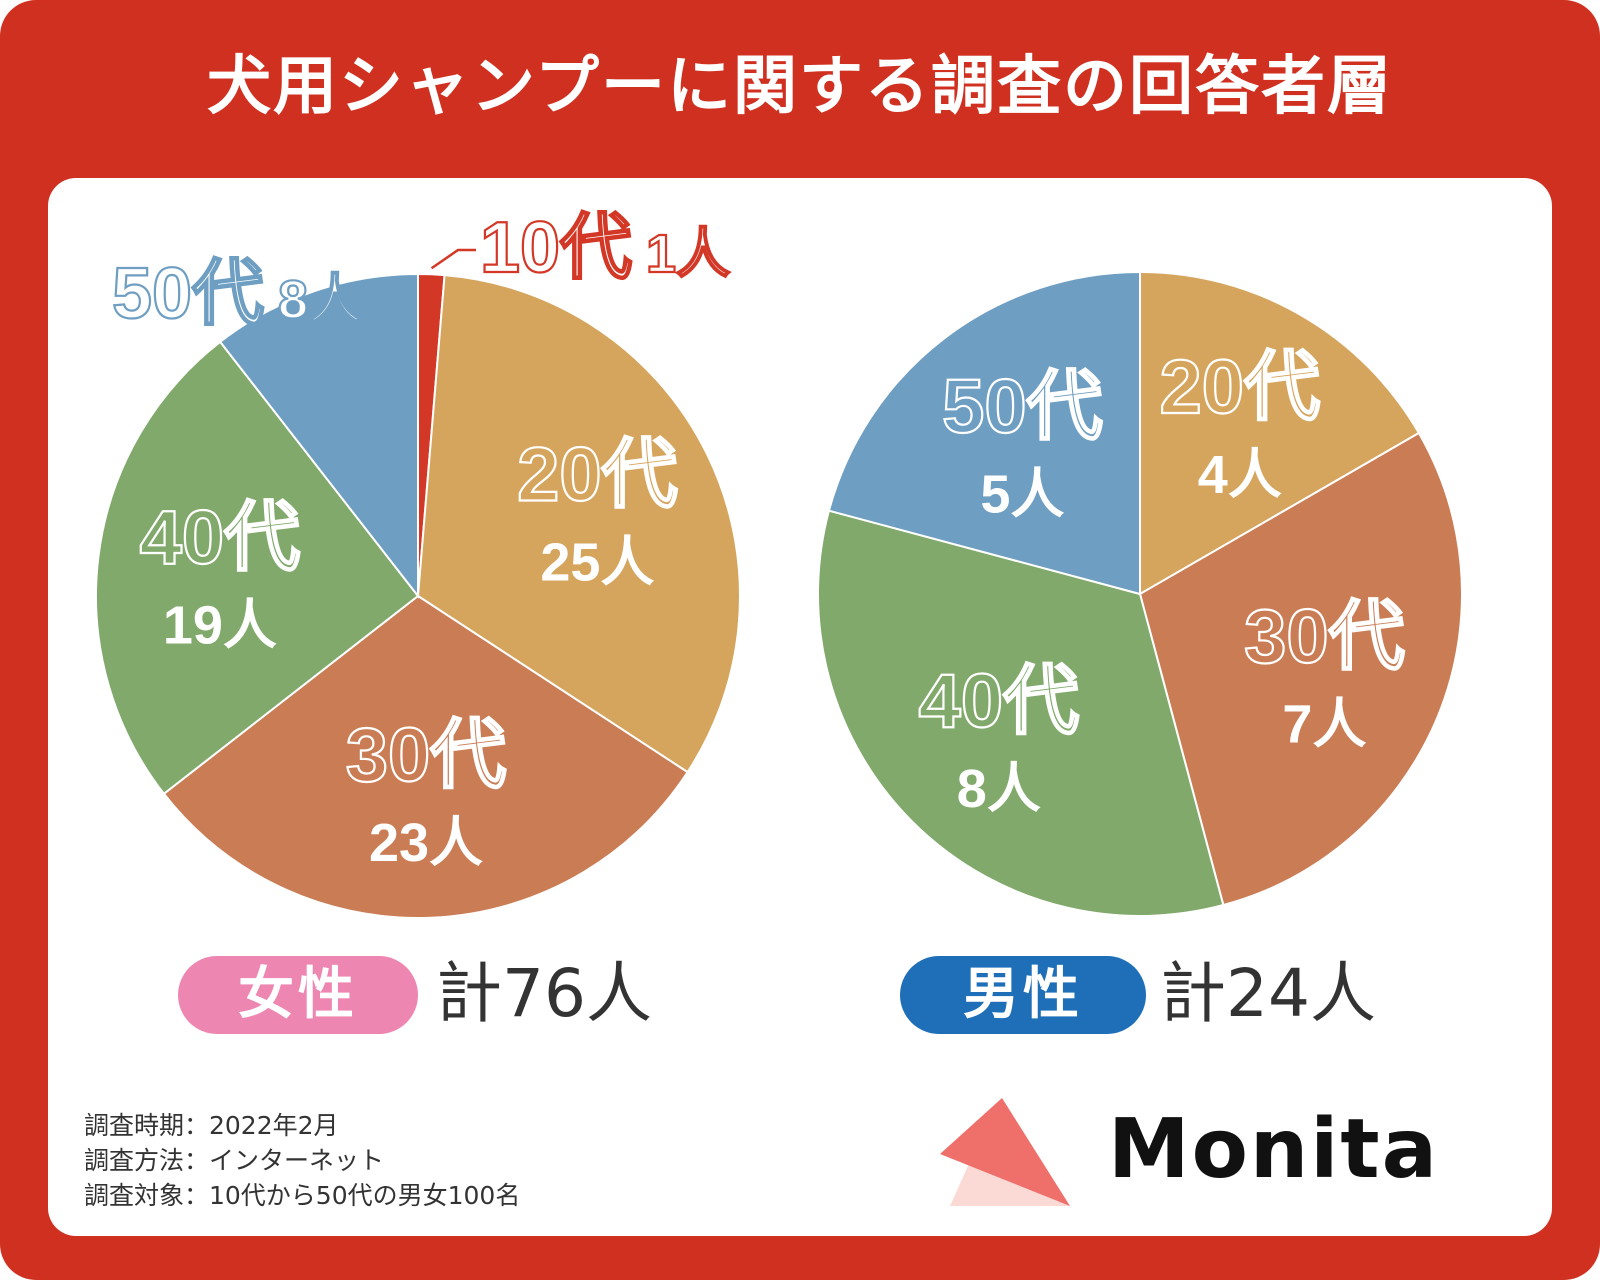 This screenshot has width=1600, height=1280. Describe the element at coordinates (597, 562) in the screenshot. I see `pie0-count-1: 25人` at that location.